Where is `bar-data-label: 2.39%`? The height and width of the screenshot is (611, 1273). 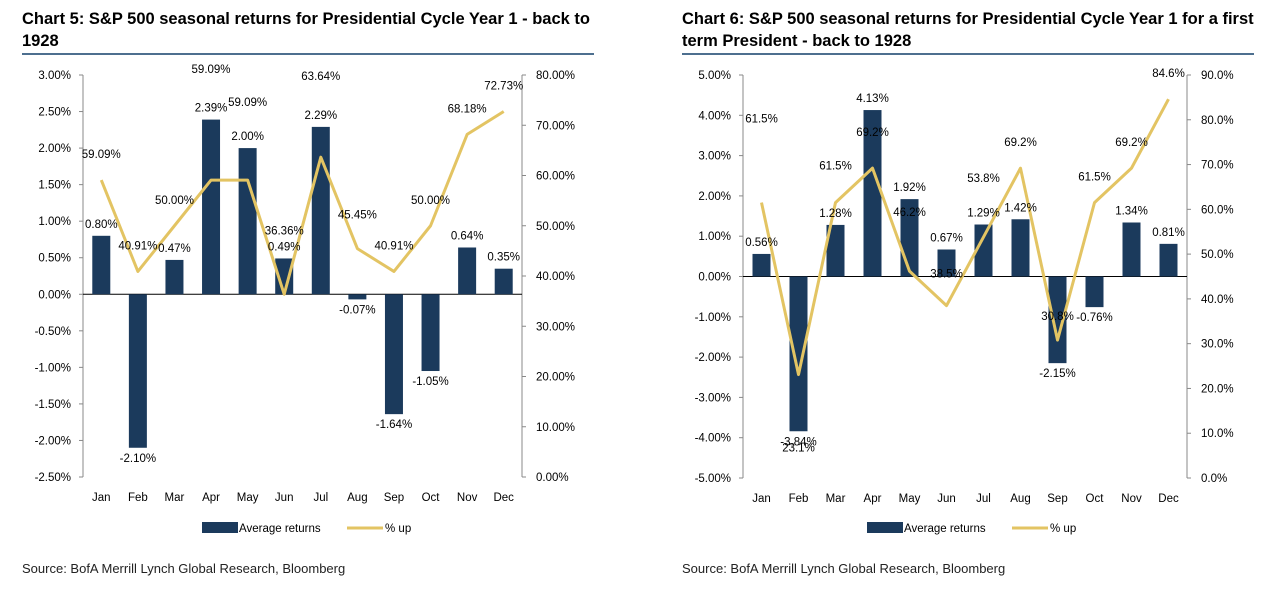
bar-data-label: 2.39% is located at coordinates (211, 109).